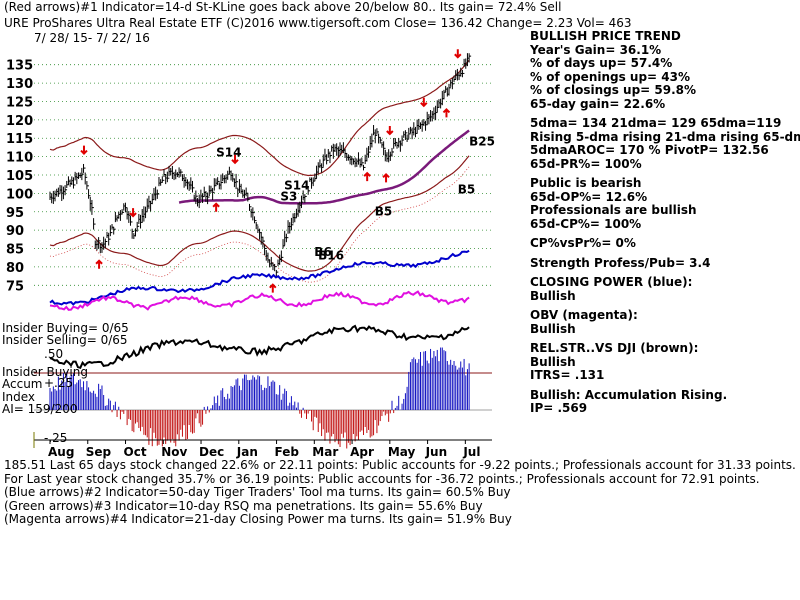 The image size is (800, 600). Describe the element at coordinates (598, 103) in the screenshot. I see `panel-line: 65-day gain= 22.6%` at that location.